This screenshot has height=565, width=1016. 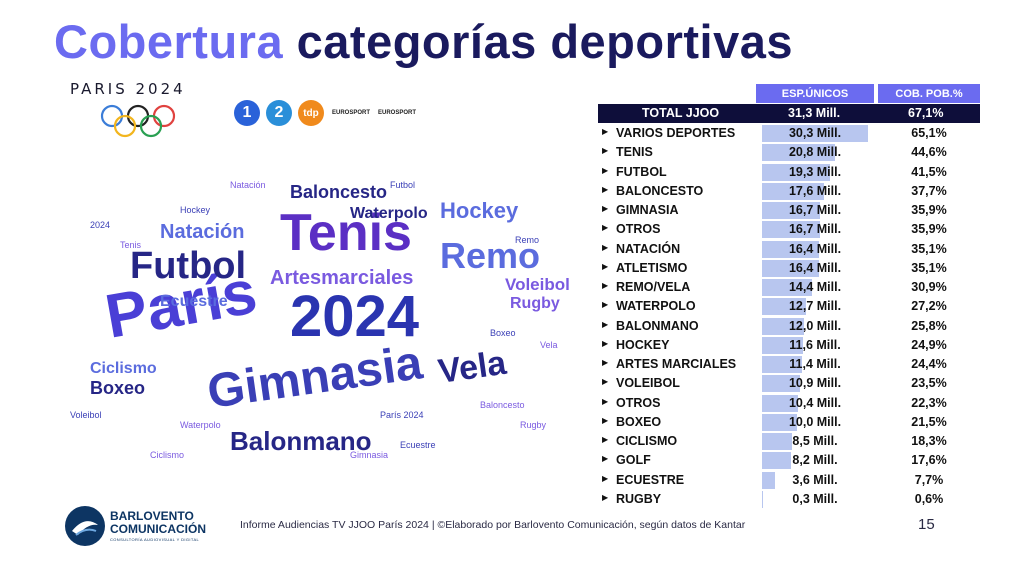 I want to click on cloud-word: Remo, so click(x=490, y=255).